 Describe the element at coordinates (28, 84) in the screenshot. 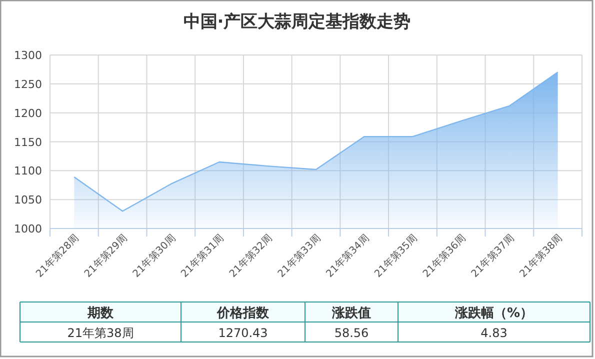

I see `y-tick-label: 1250` at that location.